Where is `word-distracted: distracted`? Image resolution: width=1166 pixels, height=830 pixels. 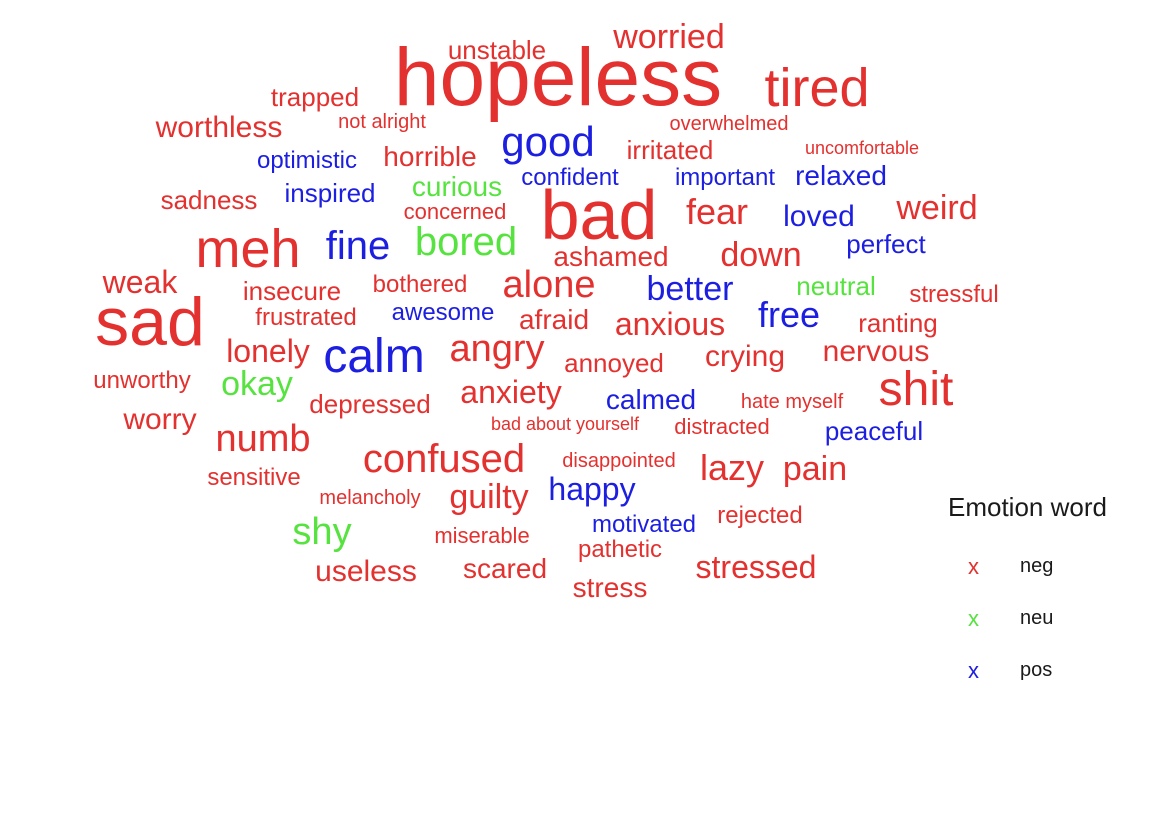 word-distracted: distracted is located at coordinates (722, 426).